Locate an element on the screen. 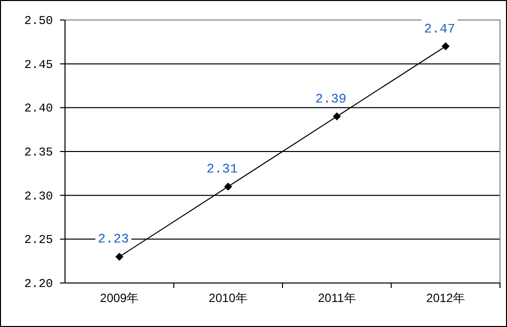 Image resolution: width=507 pixels, height=327 pixels. data-label: 2.39 is located at coordinates (330, 98).